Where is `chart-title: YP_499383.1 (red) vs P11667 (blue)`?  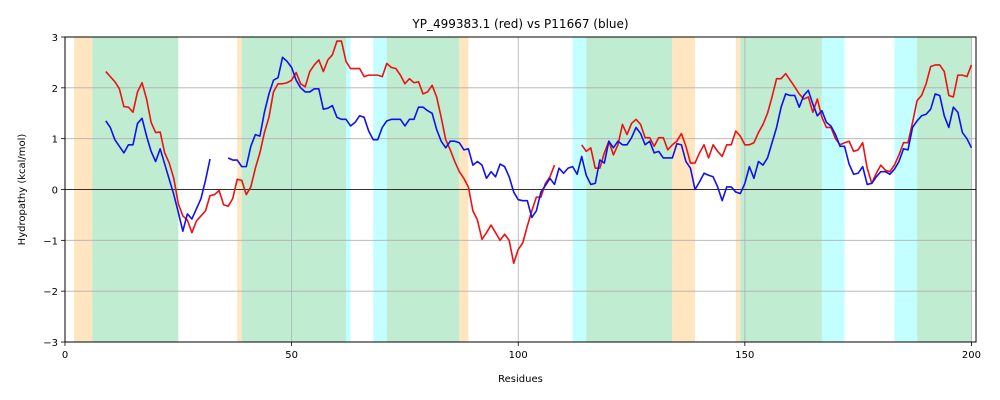 chart-title: YP_499383.1 (red) vs P11667 (blue) is located at coordinates (519, 24).